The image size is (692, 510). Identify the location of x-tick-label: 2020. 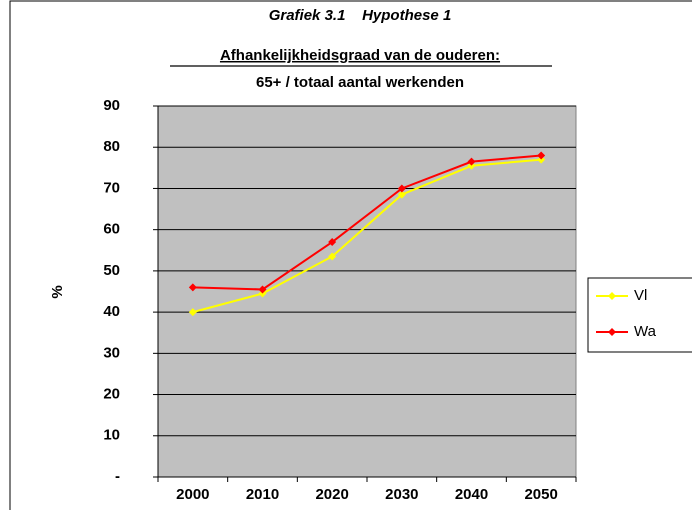
(331, 494).